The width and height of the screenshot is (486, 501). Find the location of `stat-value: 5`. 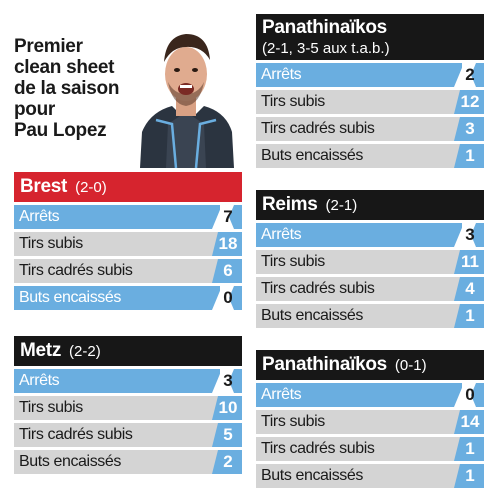

stat-value: 5 is located at coordinates (228, 434).